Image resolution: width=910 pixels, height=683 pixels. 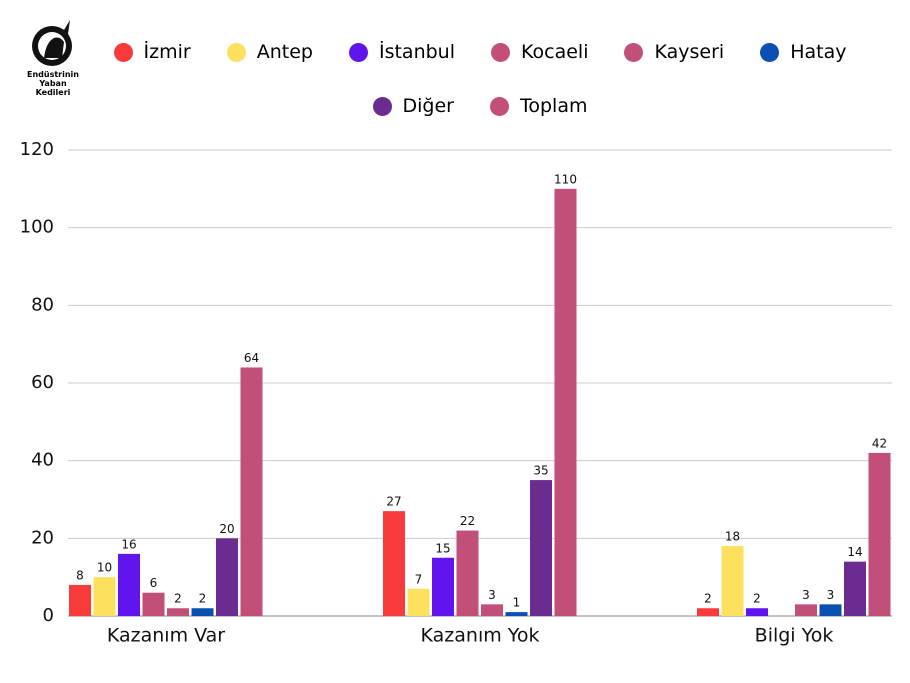 What do you see at coordinates (794, 636) in the screenshot?
I see `x-tick-label: Bilgi Yok` at bounding box center [794, 636].